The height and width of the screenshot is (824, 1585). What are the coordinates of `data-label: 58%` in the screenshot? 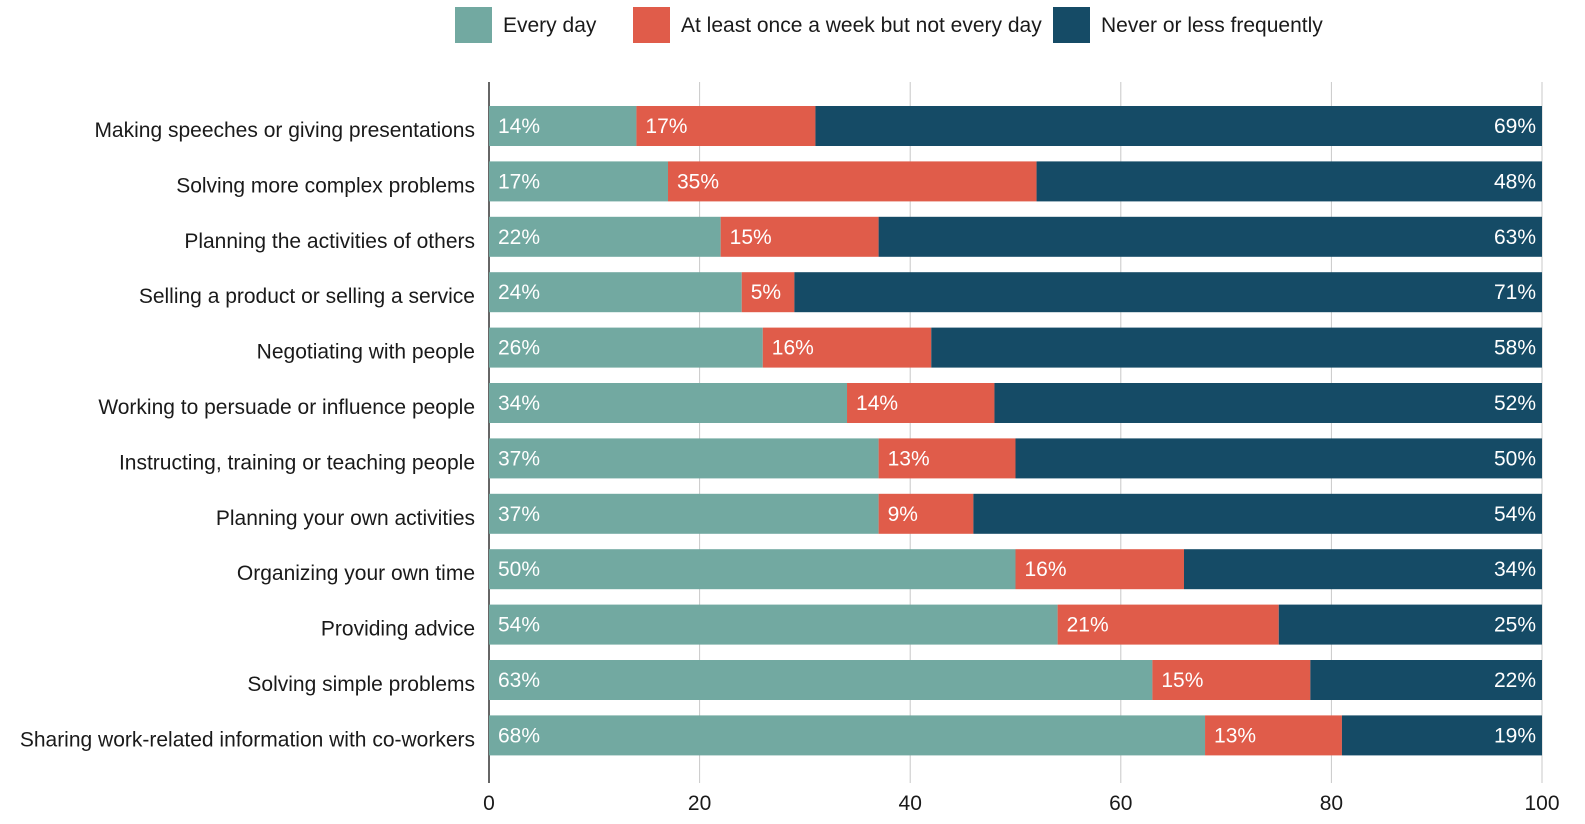 It's located at (1515, 348).